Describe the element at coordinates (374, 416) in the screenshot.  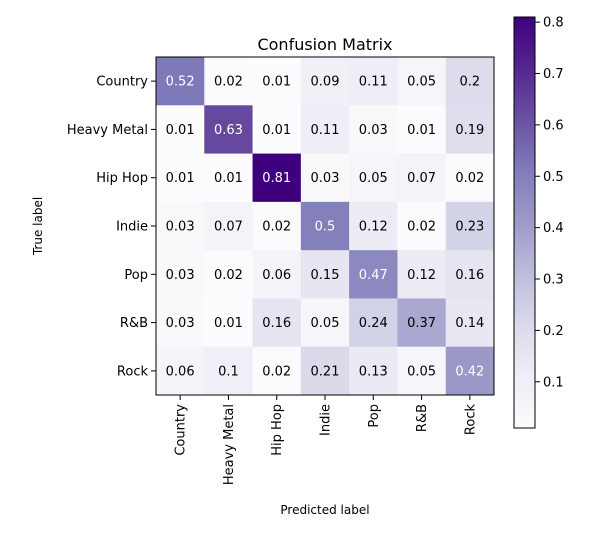
I see `x-tick-label: Pop` at that location.